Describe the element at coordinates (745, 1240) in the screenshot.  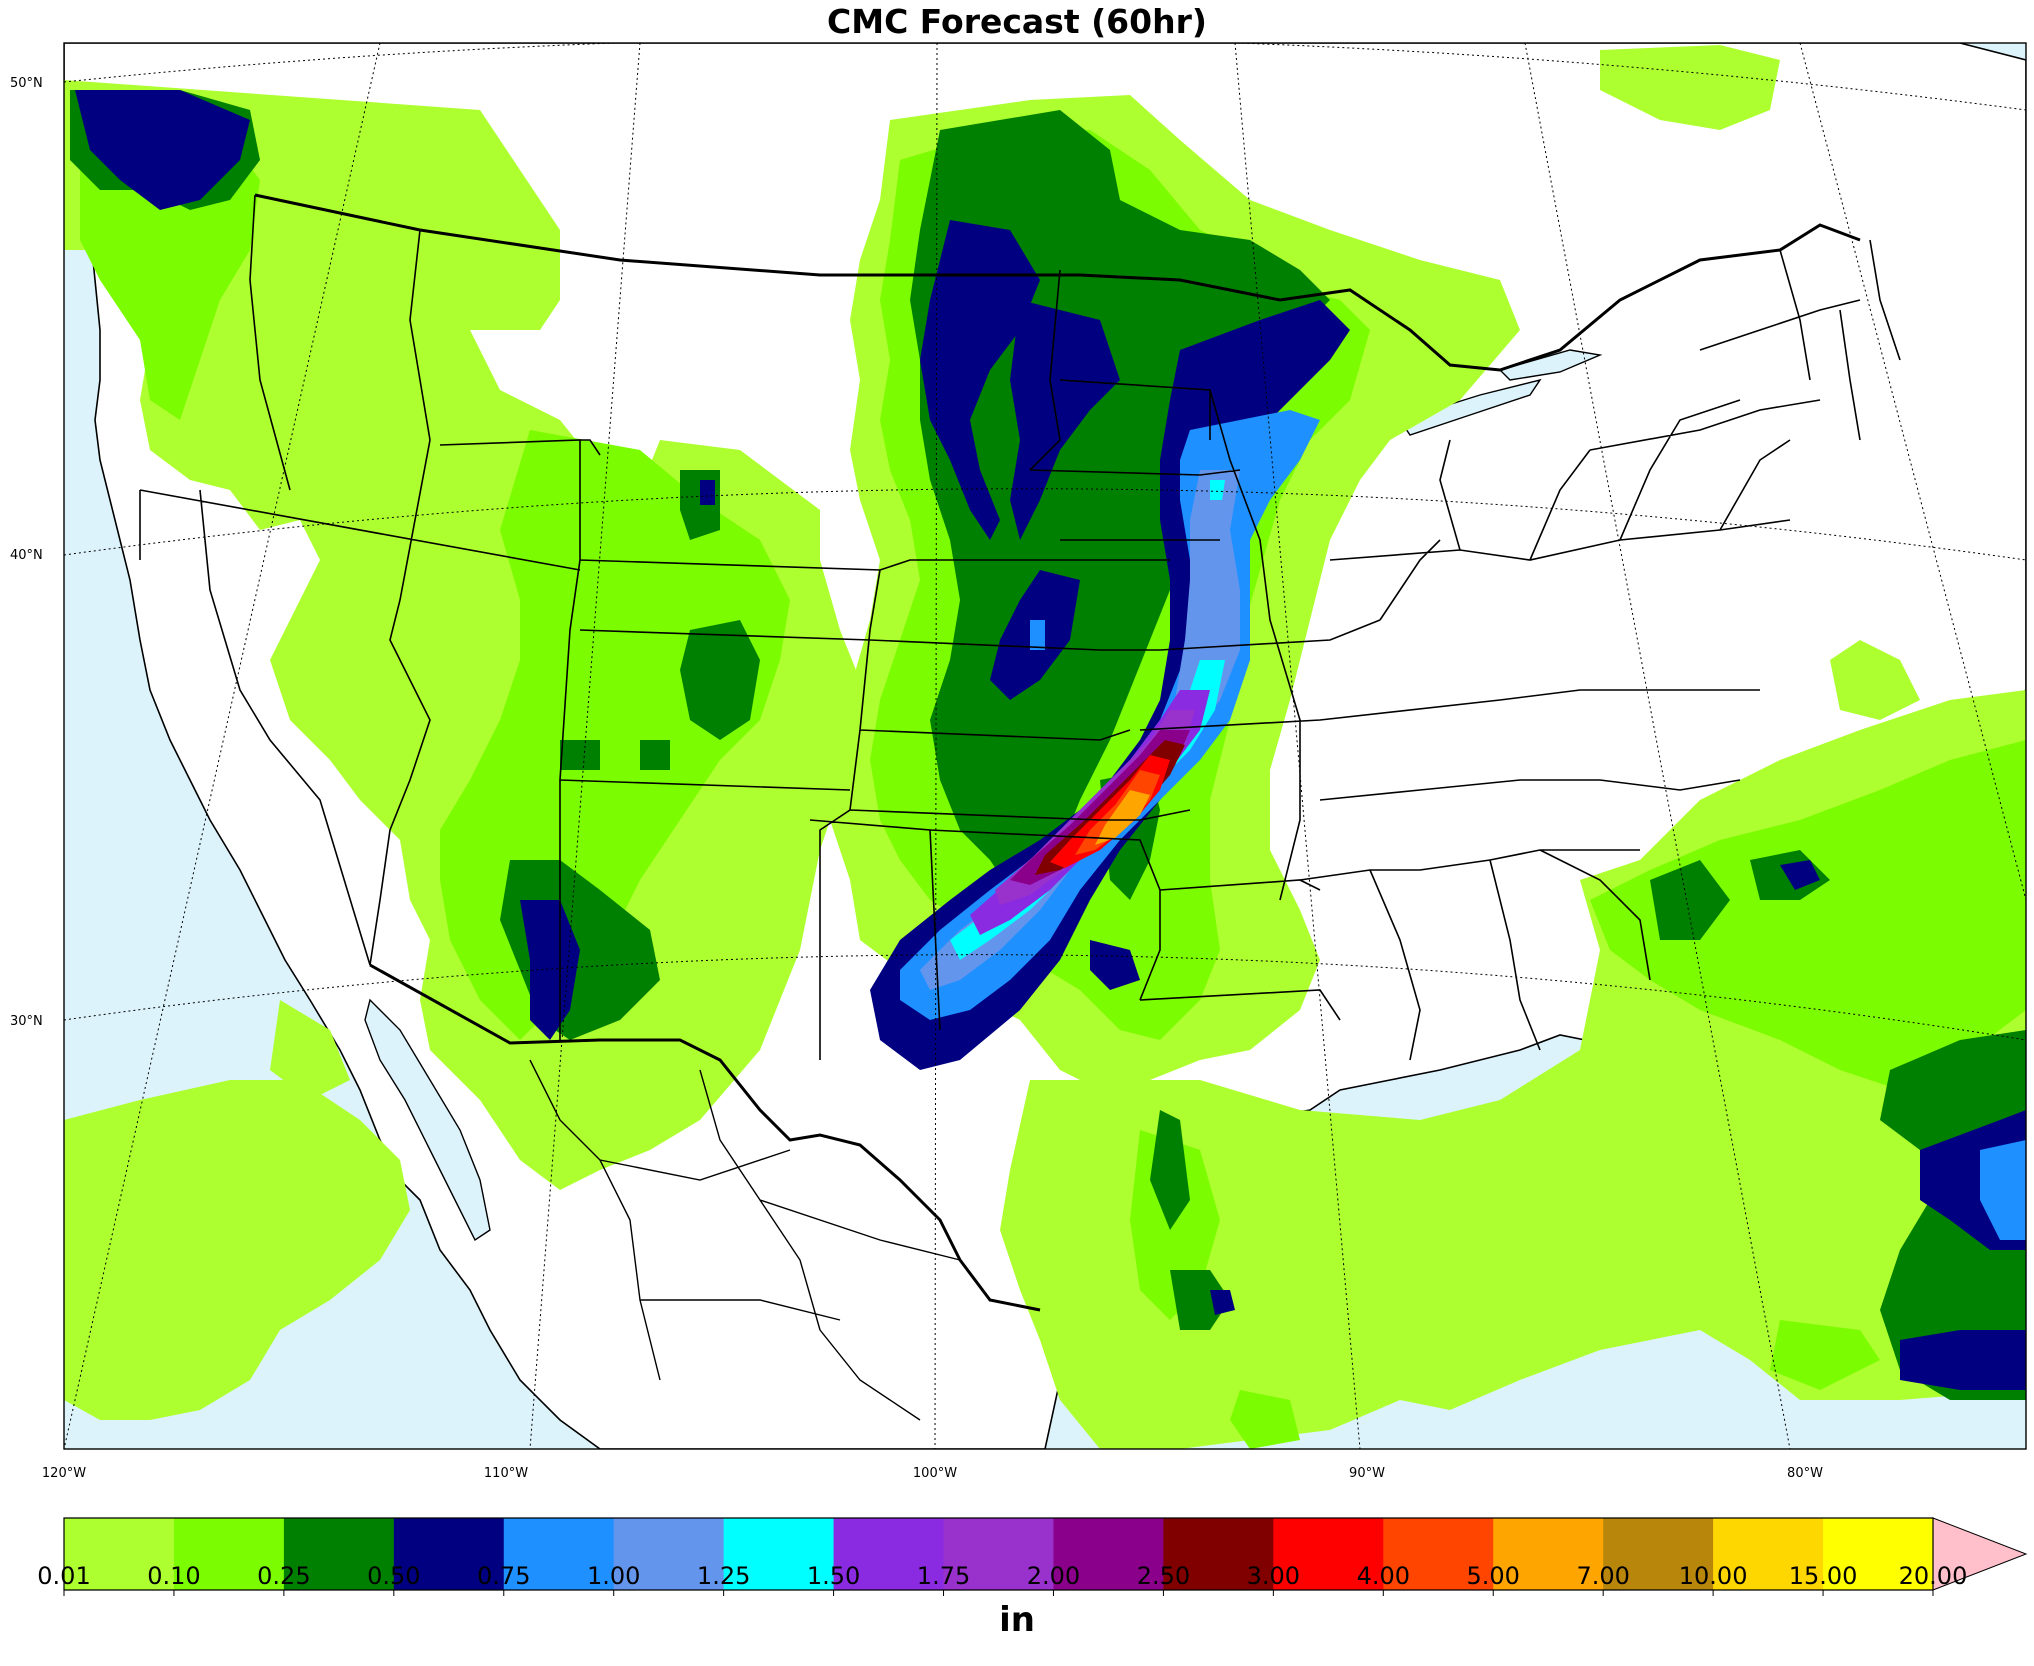
I see `mexico-state-lines` at that location.